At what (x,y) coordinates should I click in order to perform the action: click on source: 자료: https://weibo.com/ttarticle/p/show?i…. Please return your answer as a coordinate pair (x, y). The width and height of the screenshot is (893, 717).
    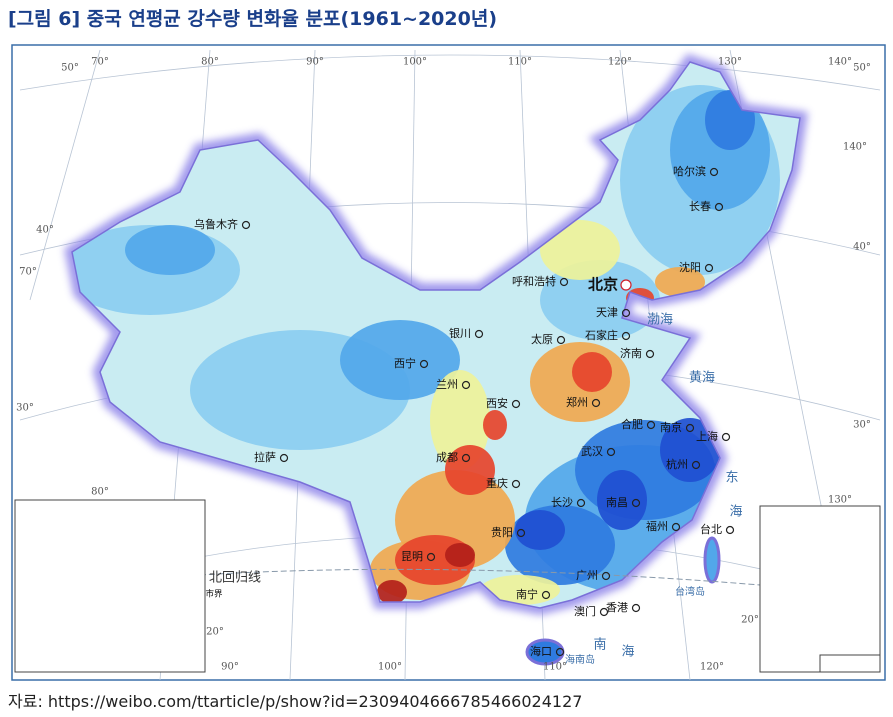
    Looking at the image, I should click on (295, 701).